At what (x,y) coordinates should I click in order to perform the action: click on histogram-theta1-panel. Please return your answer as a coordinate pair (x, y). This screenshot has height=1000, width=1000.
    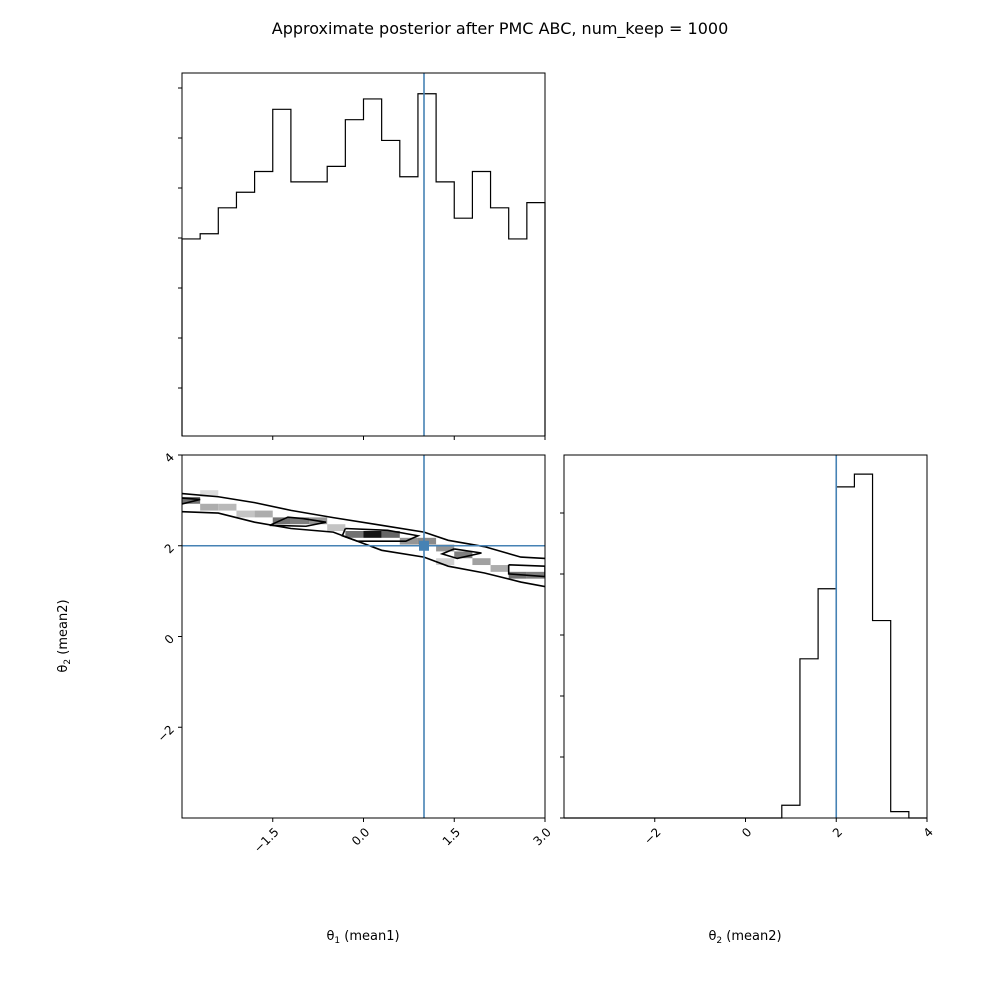
    Looking at the image, I should click on (362, 256).